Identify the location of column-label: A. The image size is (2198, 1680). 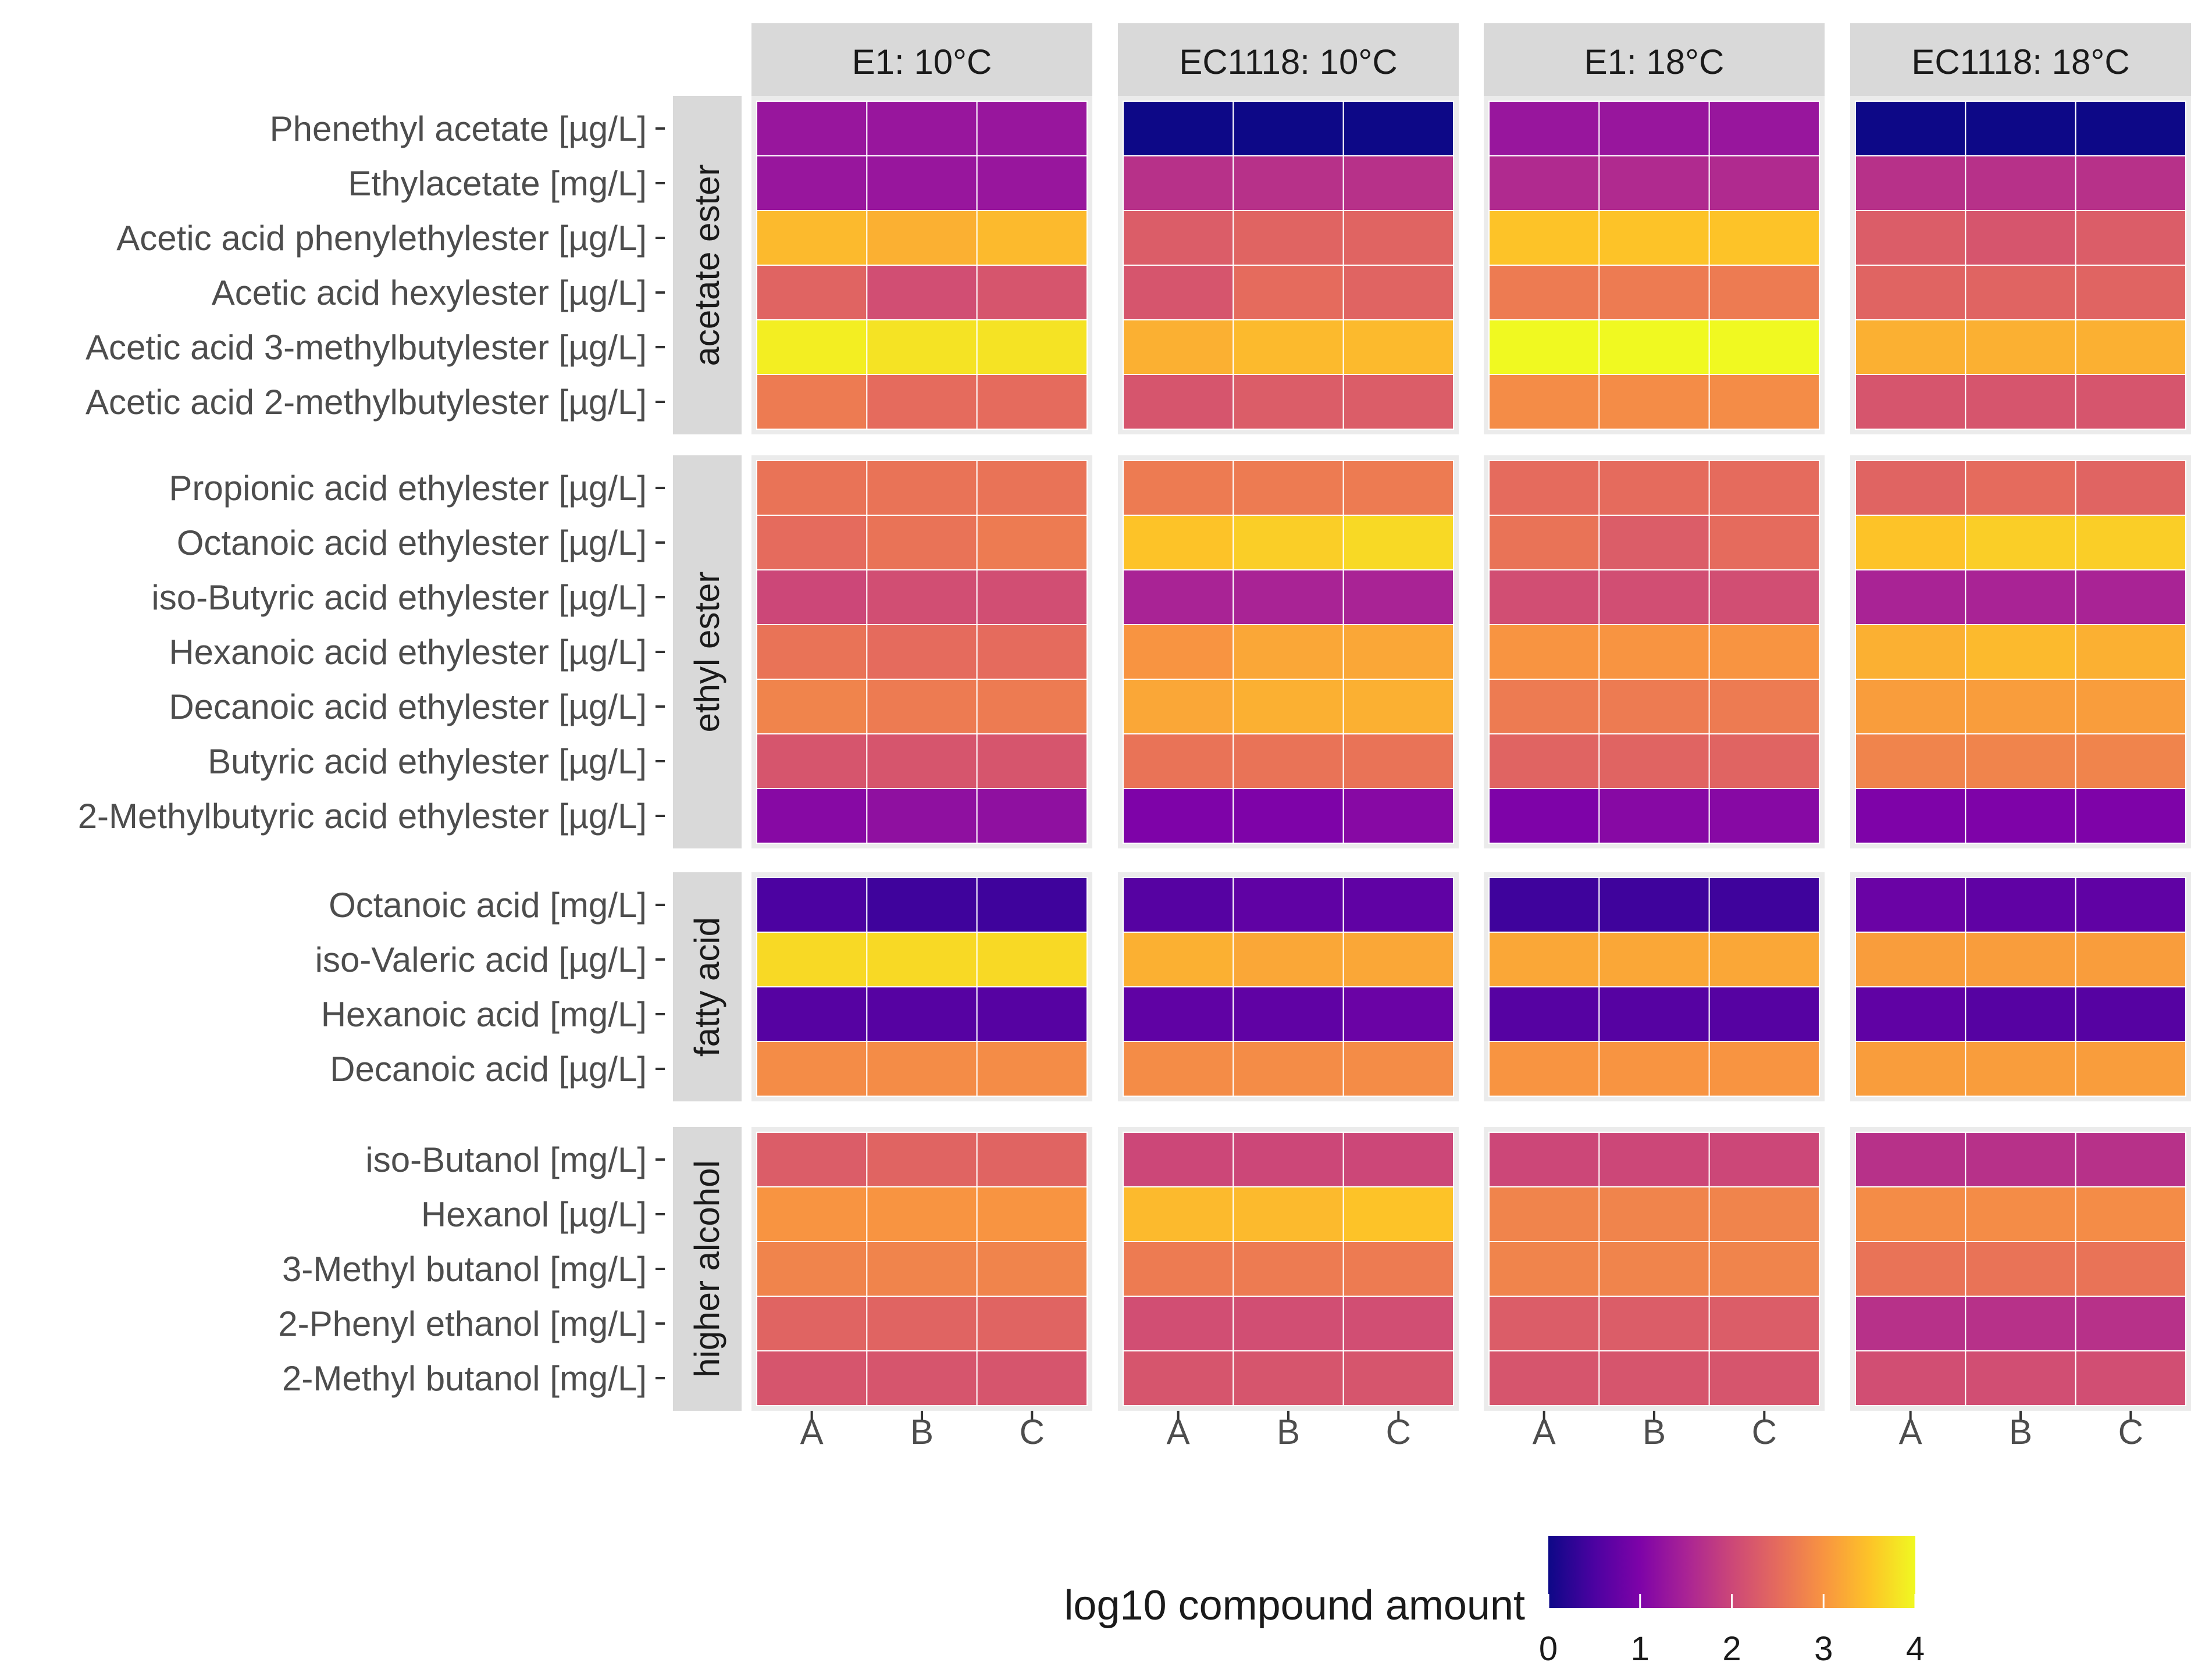
(1911, 1432).